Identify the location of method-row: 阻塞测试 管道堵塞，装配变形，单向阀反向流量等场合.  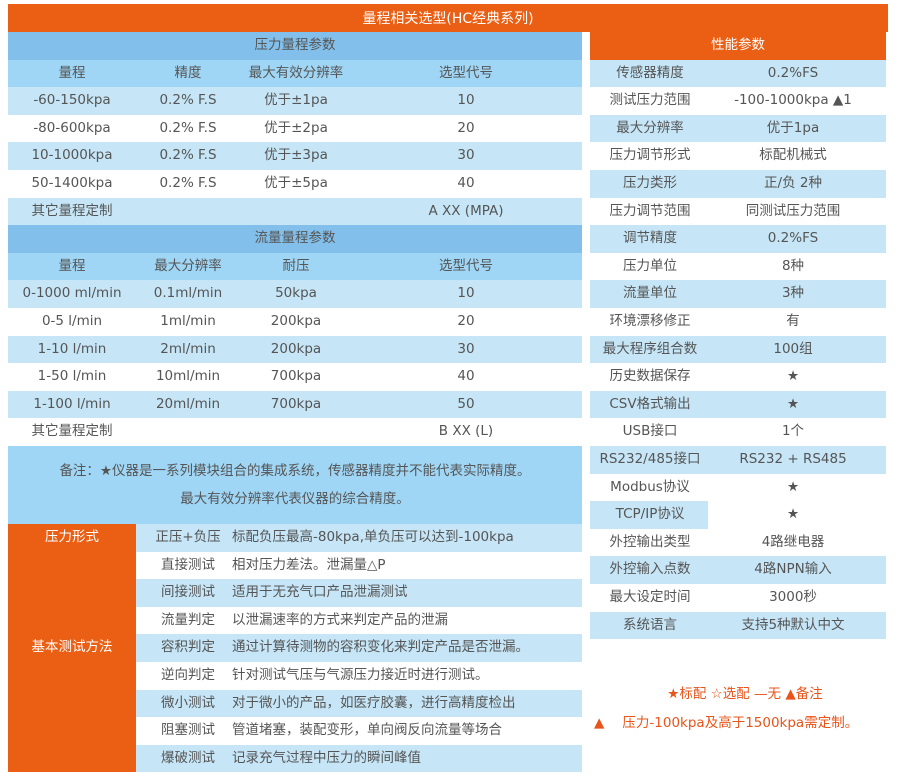
(359, 731).